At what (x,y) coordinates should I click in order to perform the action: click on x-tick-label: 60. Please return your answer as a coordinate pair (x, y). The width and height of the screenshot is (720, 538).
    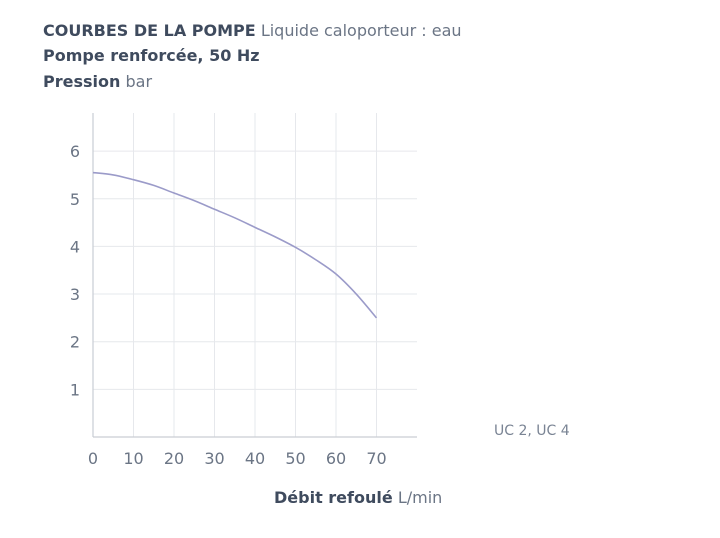
    Looking at the image, I should click on (336, 458).